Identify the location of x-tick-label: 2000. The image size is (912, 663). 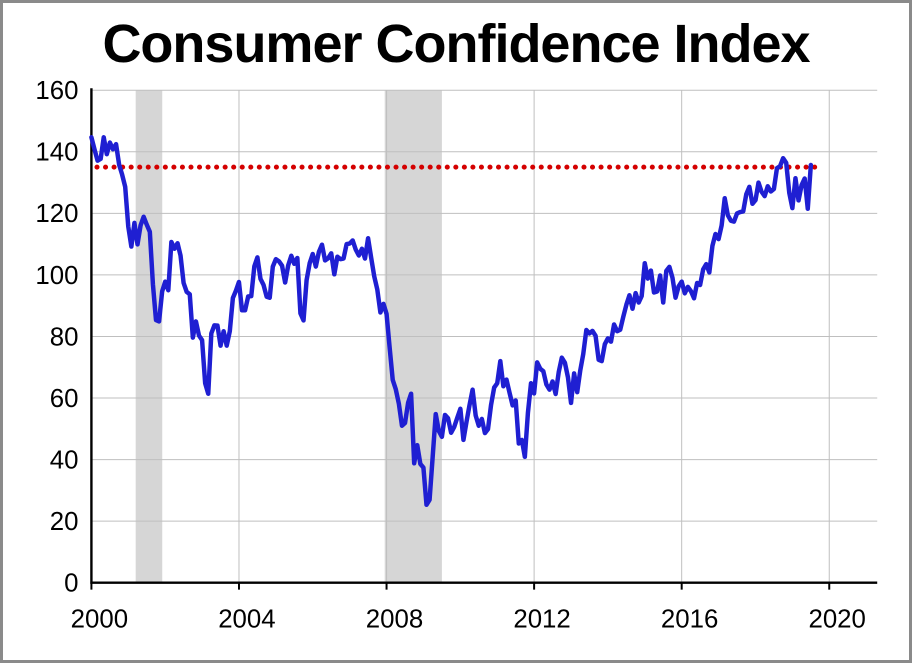
(99, 619).